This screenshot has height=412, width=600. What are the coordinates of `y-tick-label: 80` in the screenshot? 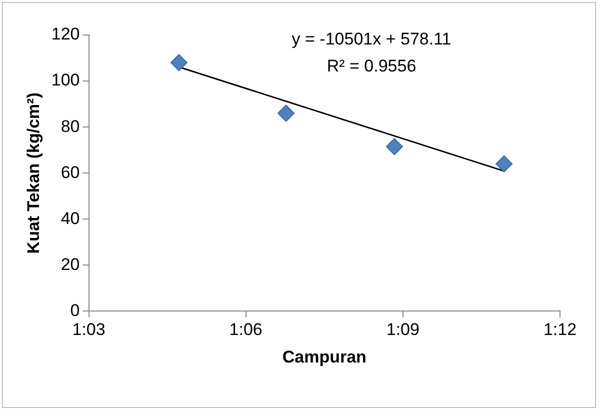 It's located at (70, 126).